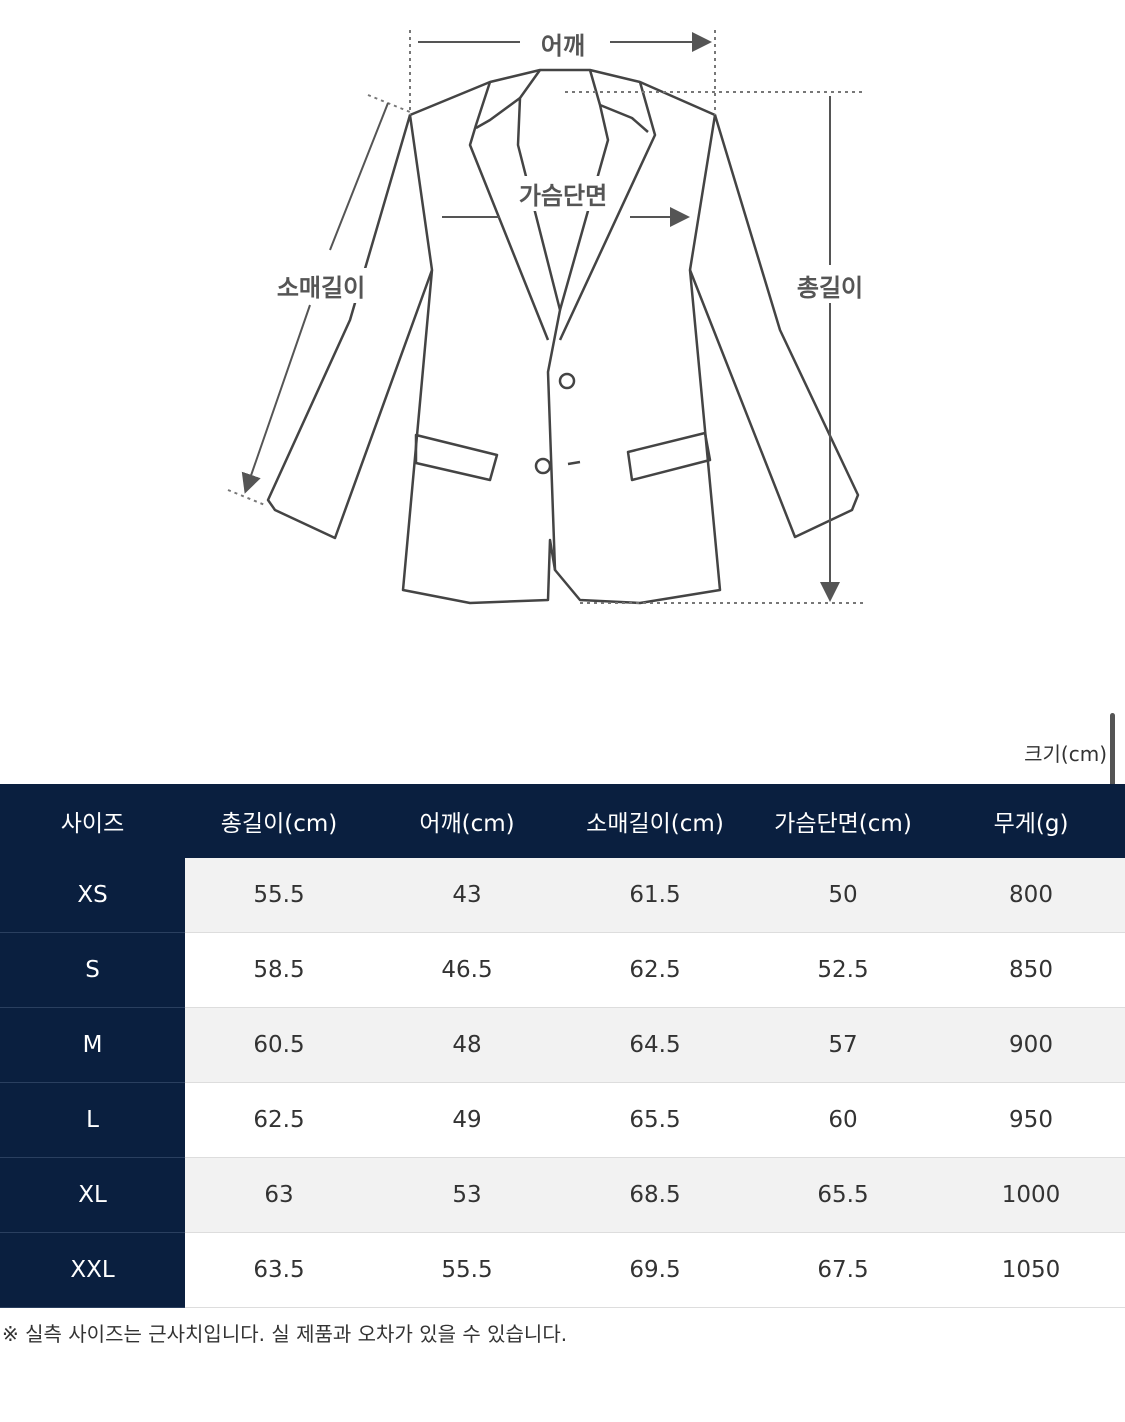 This screenshot has height=1422, width=1125. I want to click on right-pocket, so click(669, 456).